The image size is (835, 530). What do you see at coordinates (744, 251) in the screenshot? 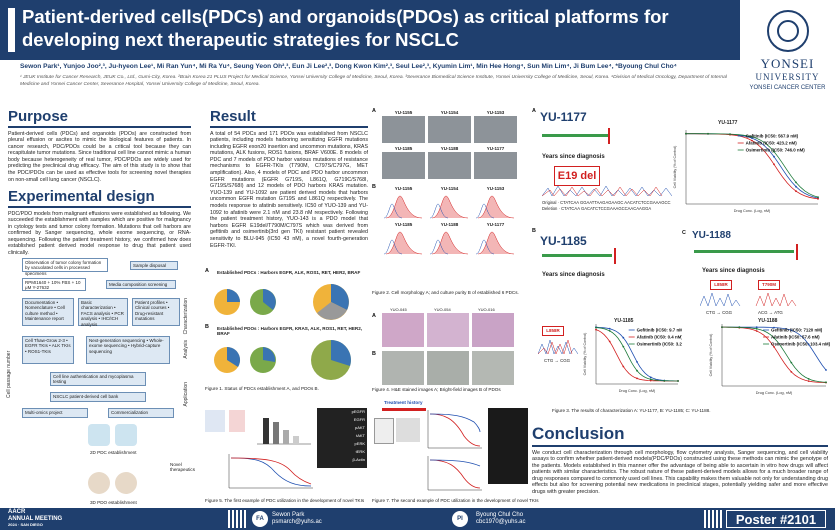
I see `timeline-bar` at bounding box center [744, 251].